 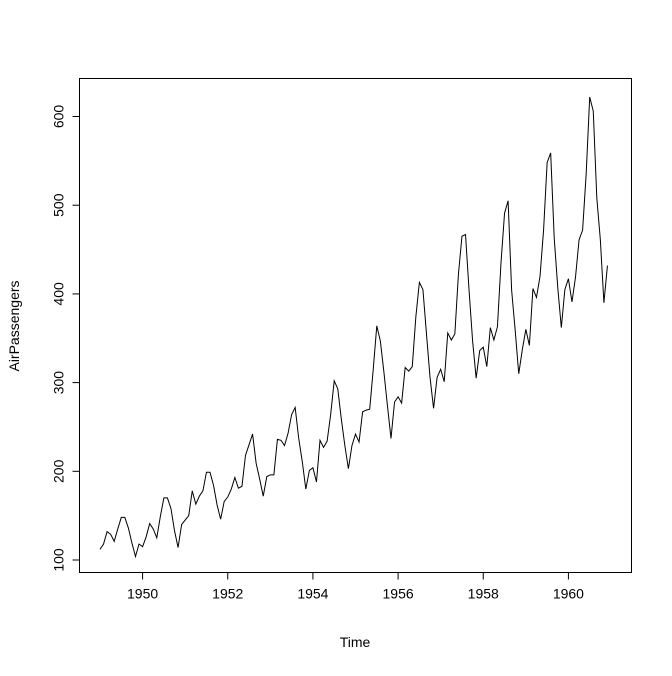 I want to click on x-tick-label: 1952, so click(x=227, y=594).